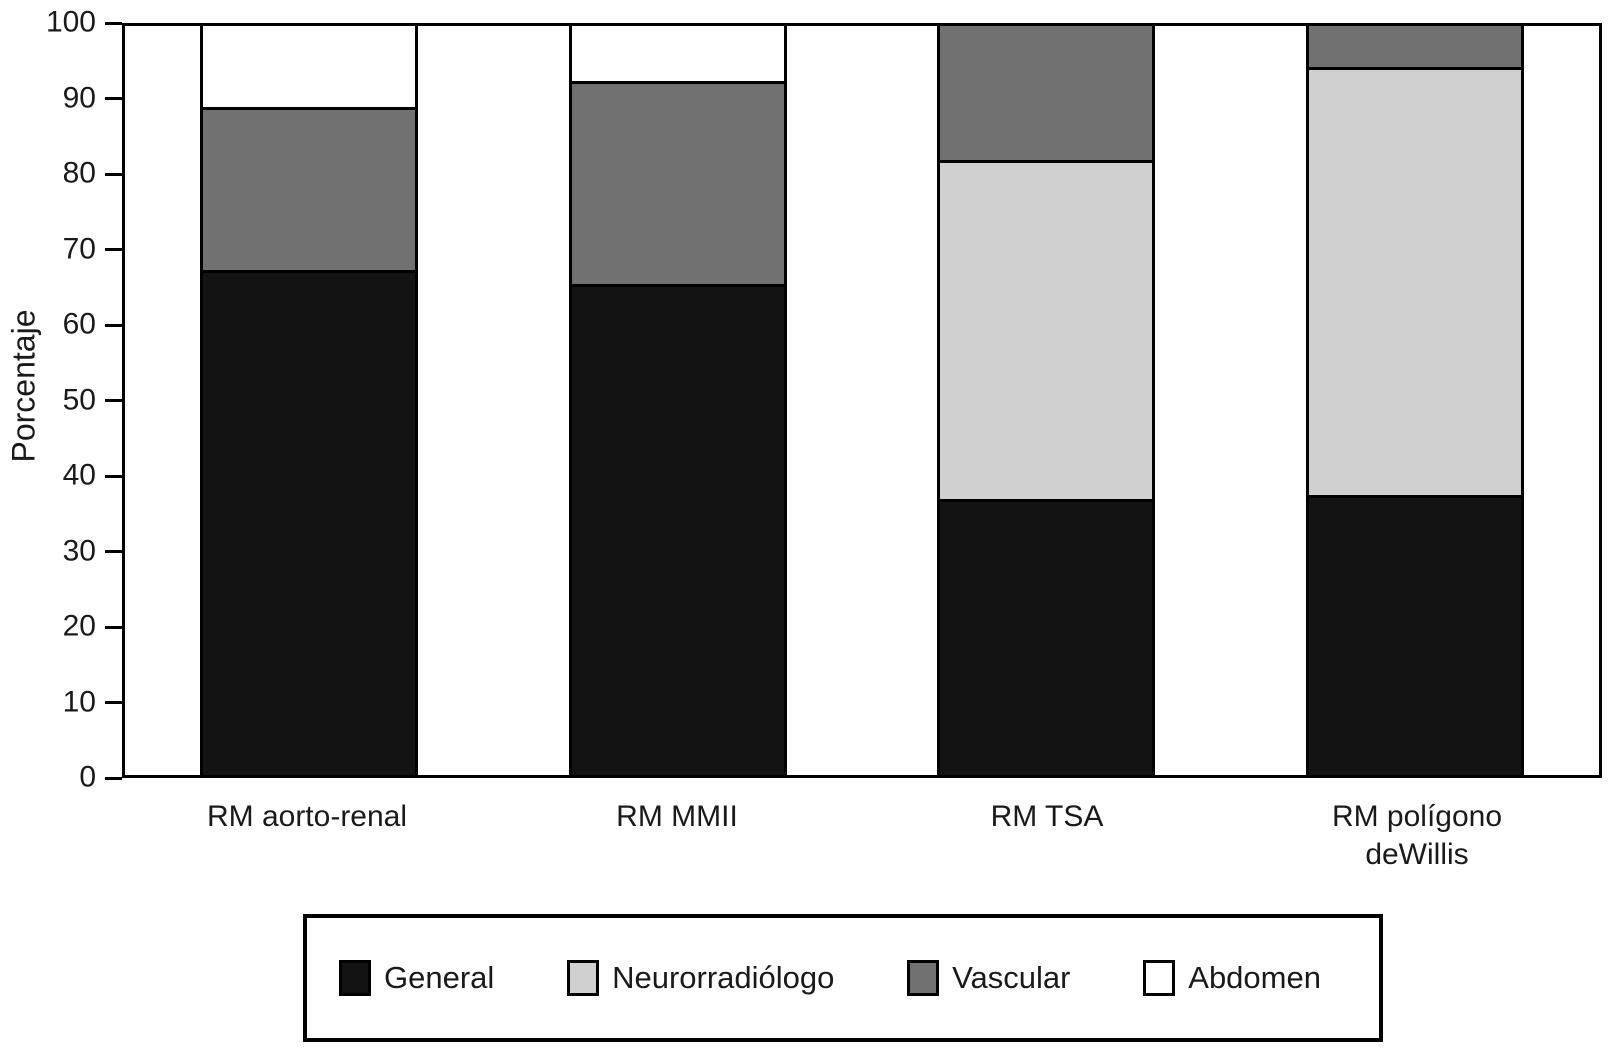 This screenshot has height=1048, width=1608. What do you see at coordinates (87, 777) in the screenshot?
I see `y-tick-label: 0` at bounding box center [87, 777].